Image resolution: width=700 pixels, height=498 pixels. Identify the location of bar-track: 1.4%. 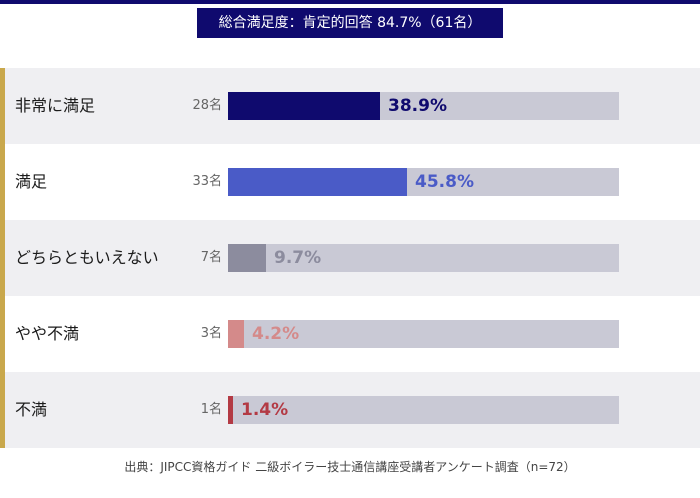
(423, 410).